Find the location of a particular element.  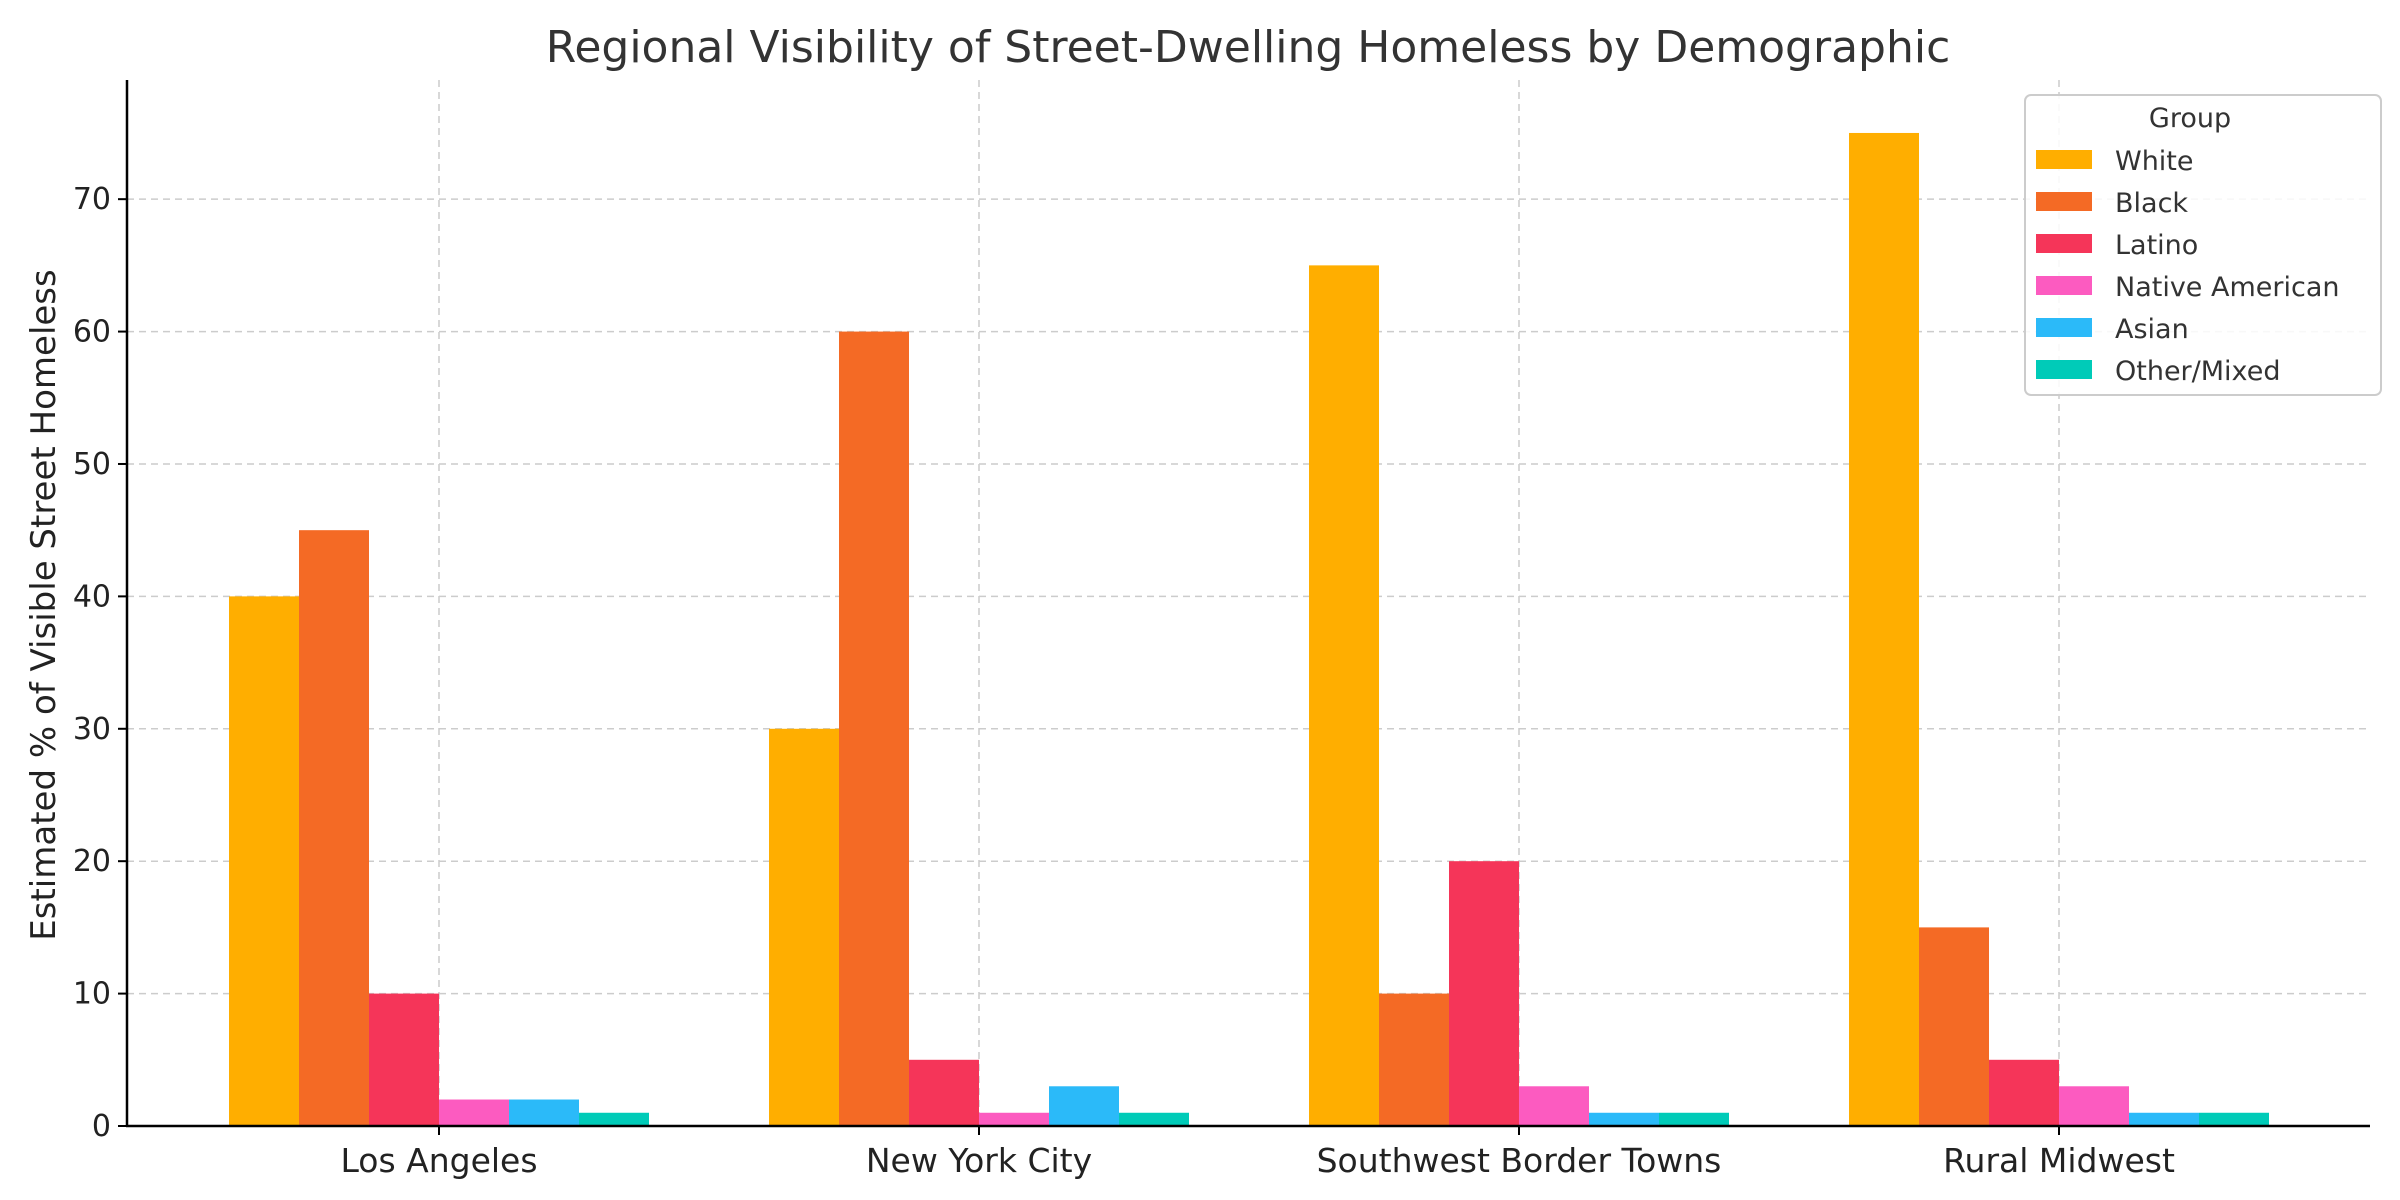

legend-item: Native American is located at coordinates (2188, 287).